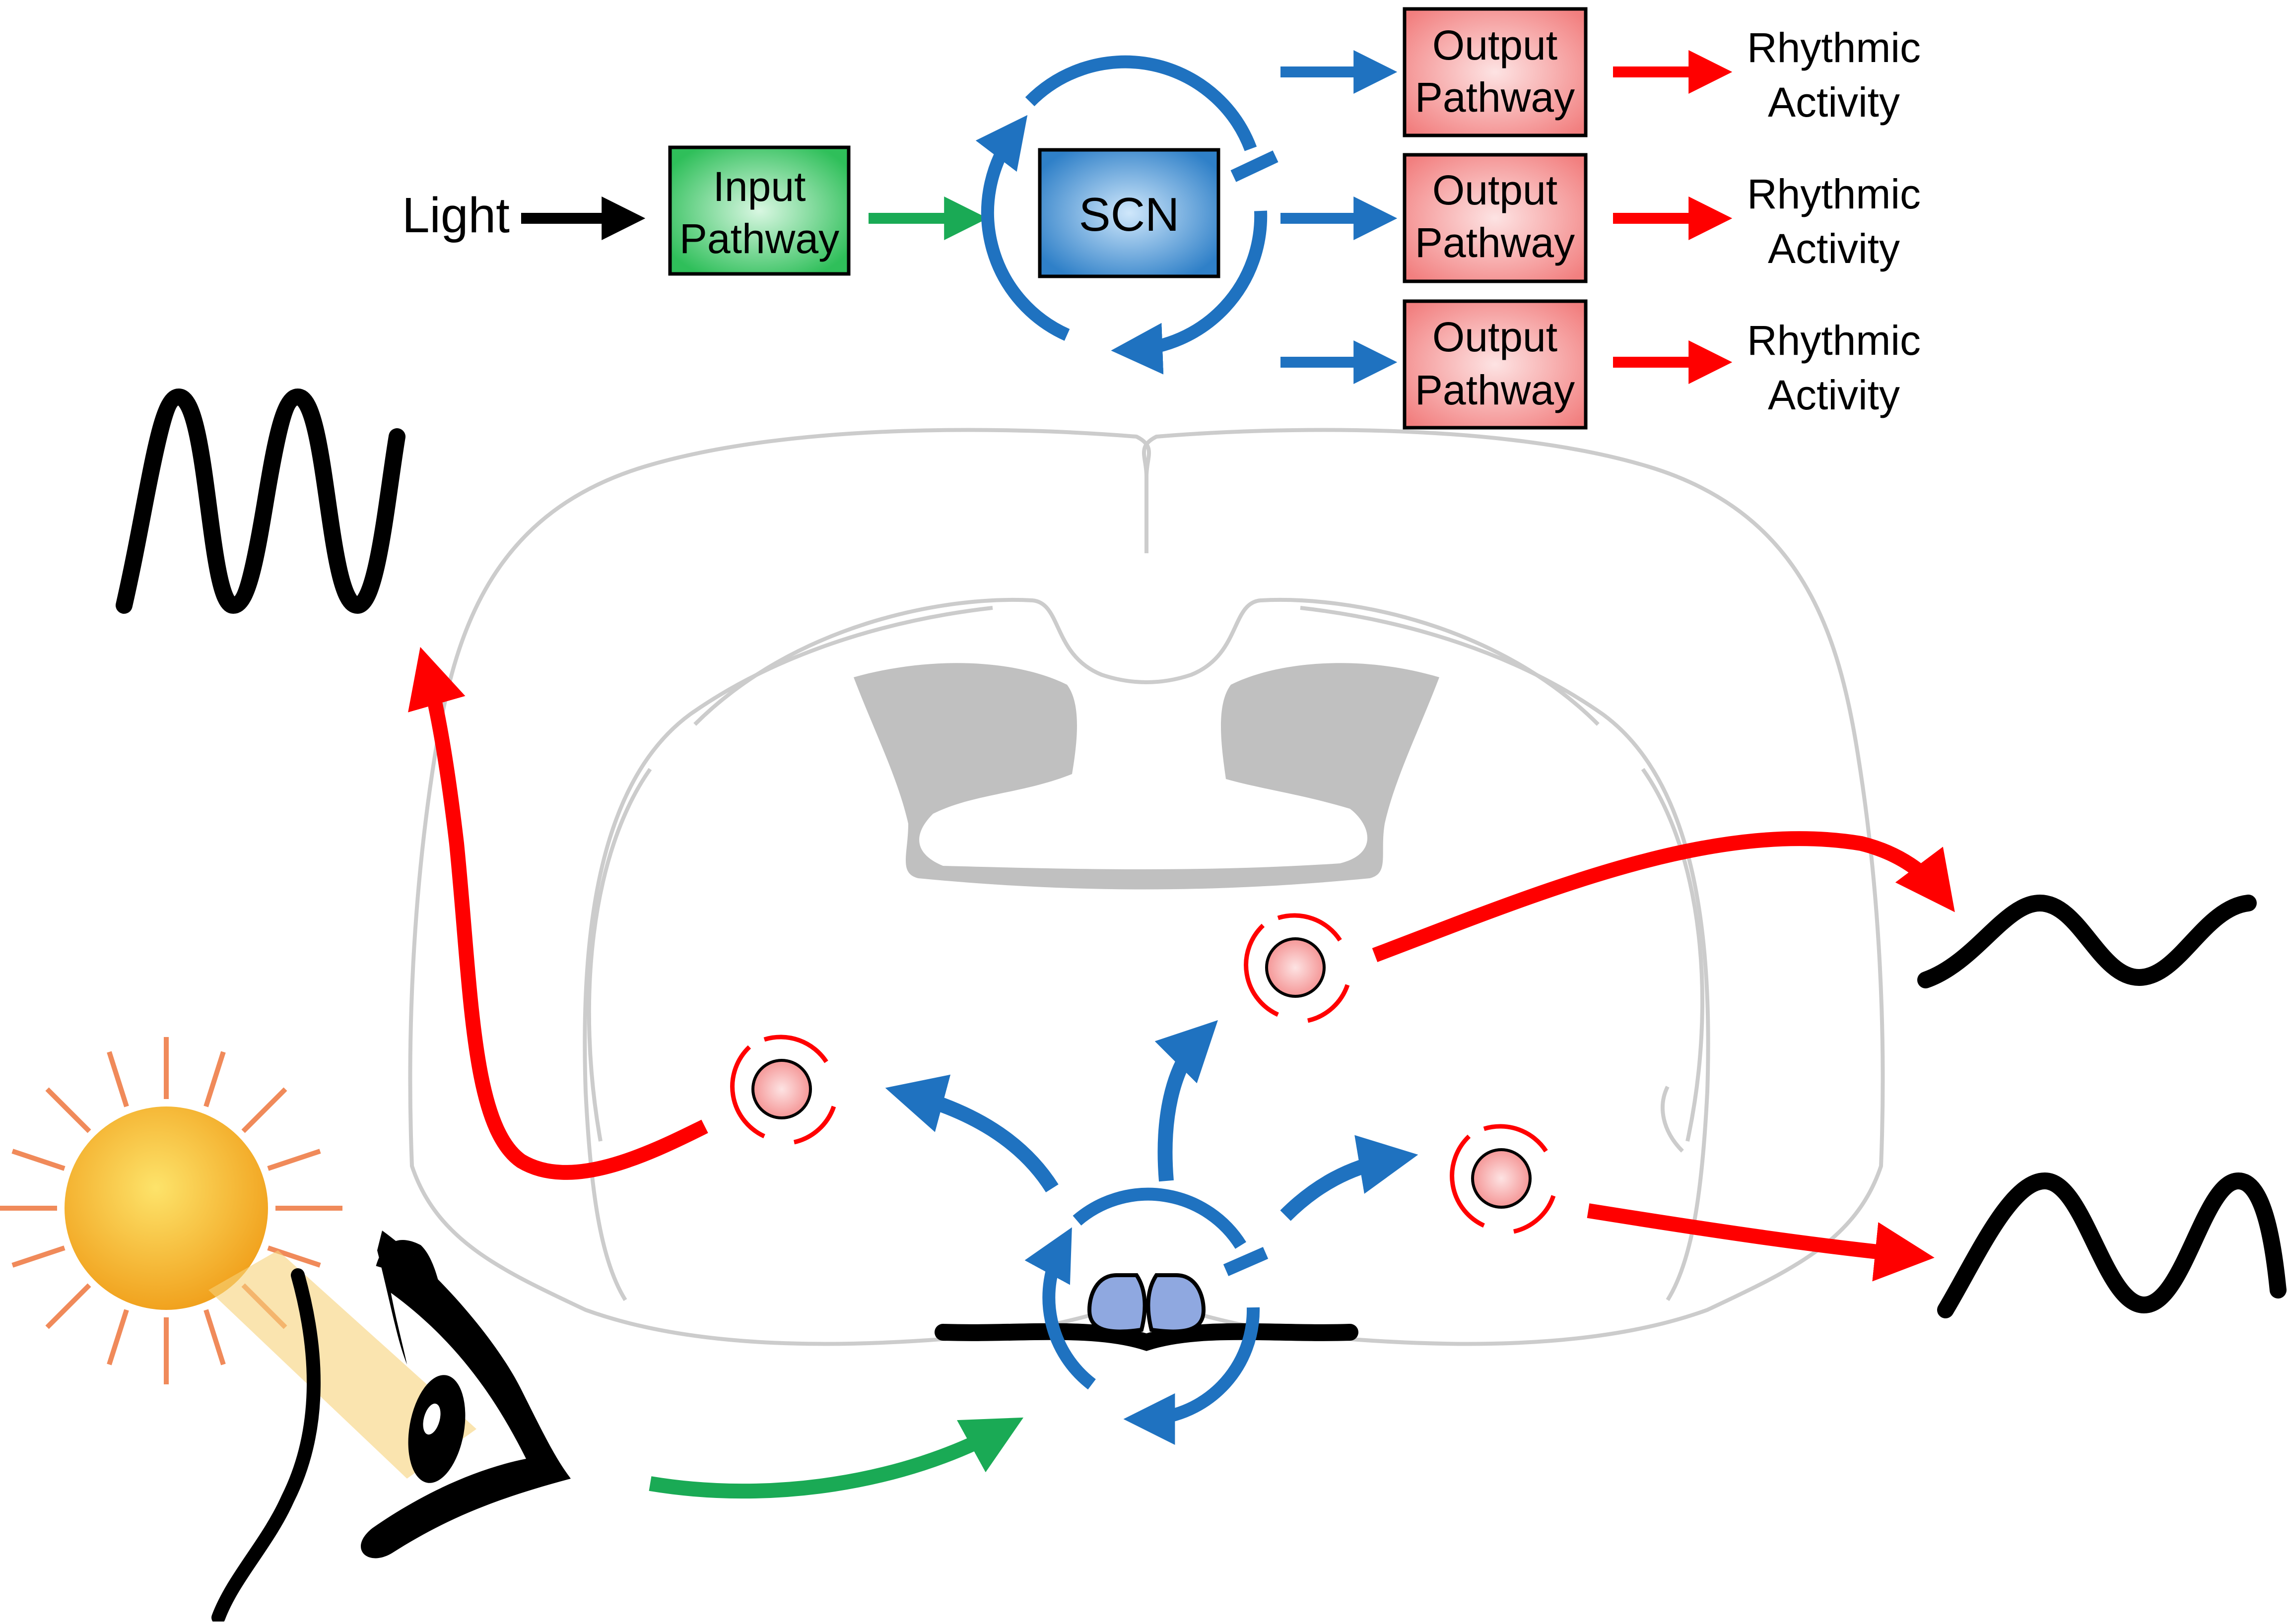 This screenshot has width=2287, height=1624. I want to click on peripheral-oscillator-right, so click(1503, 1179).